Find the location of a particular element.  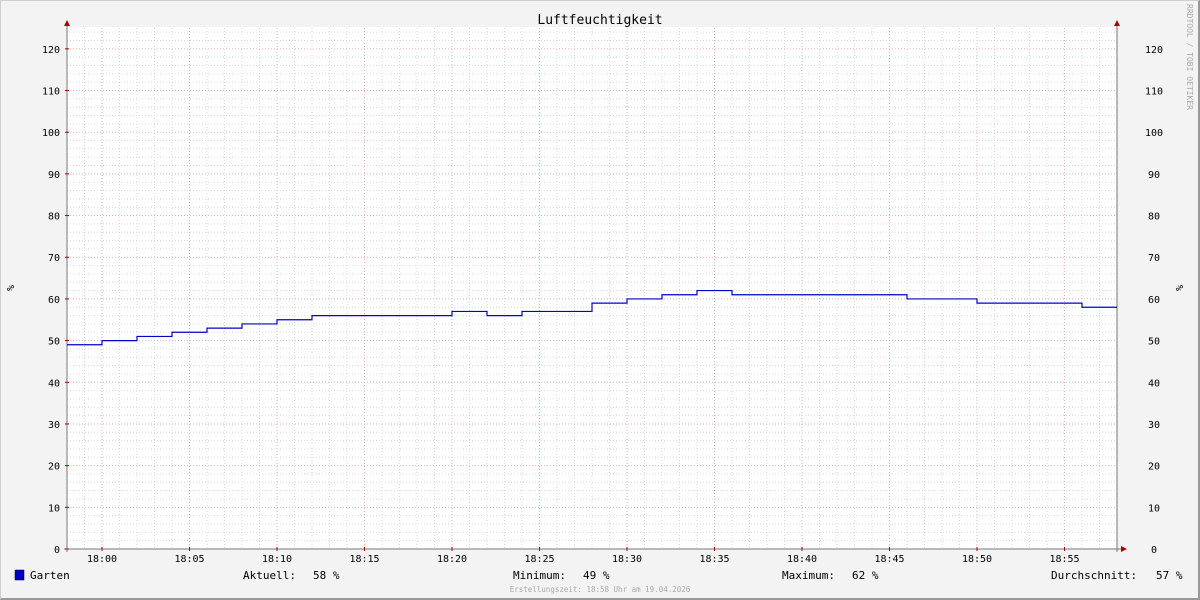

y-tick-label-left: 0 is located at coordinates (57, 550).